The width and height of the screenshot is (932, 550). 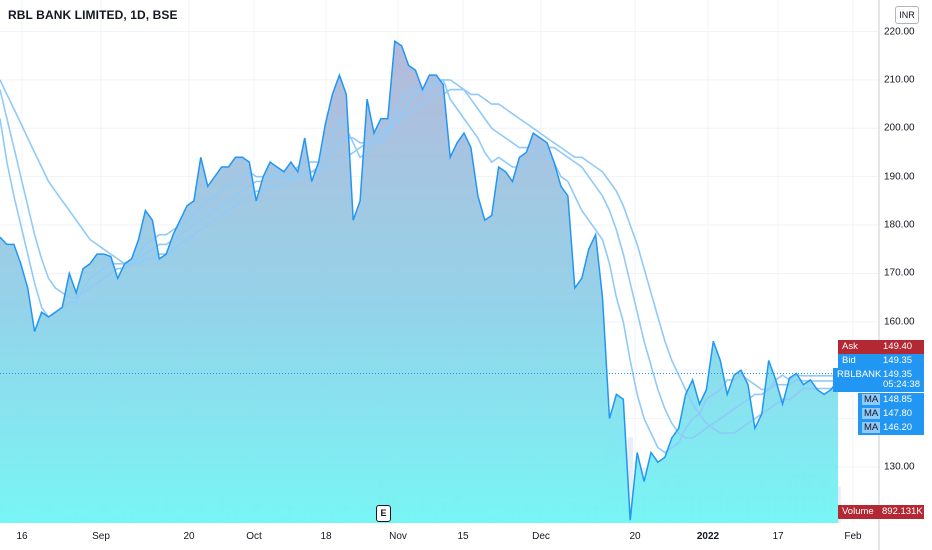 What do you see at coordinates (850, 346) in the screenshot?
I see `ask-label: Ask` at bounding box center [850, 346].